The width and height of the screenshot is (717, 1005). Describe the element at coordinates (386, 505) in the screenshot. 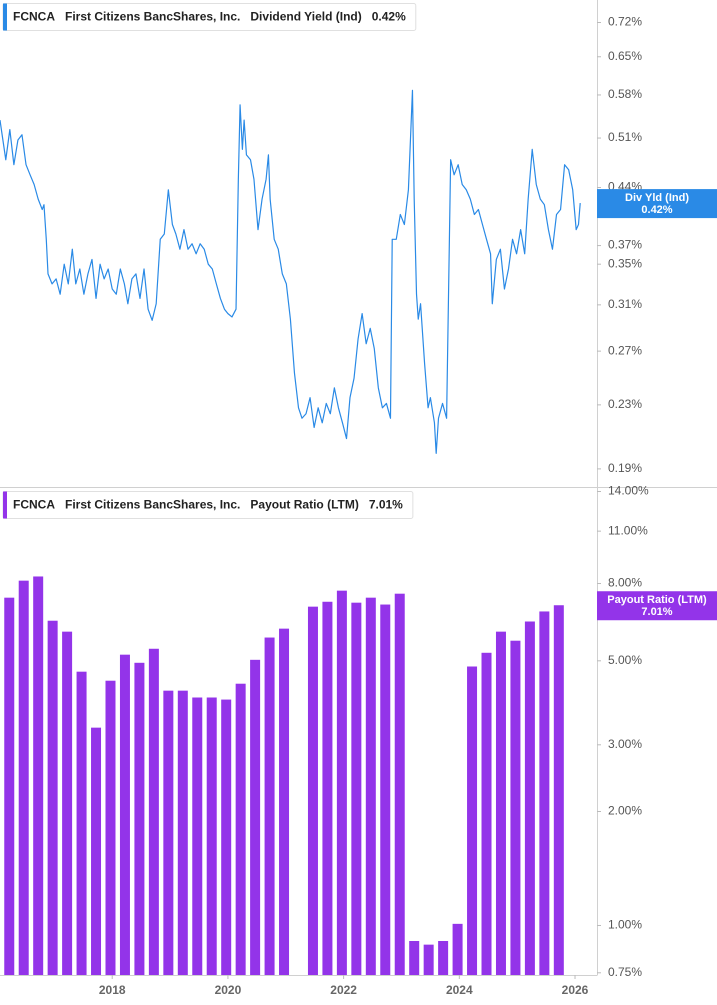

I see `legend-current-value: 7.01%` at that location.